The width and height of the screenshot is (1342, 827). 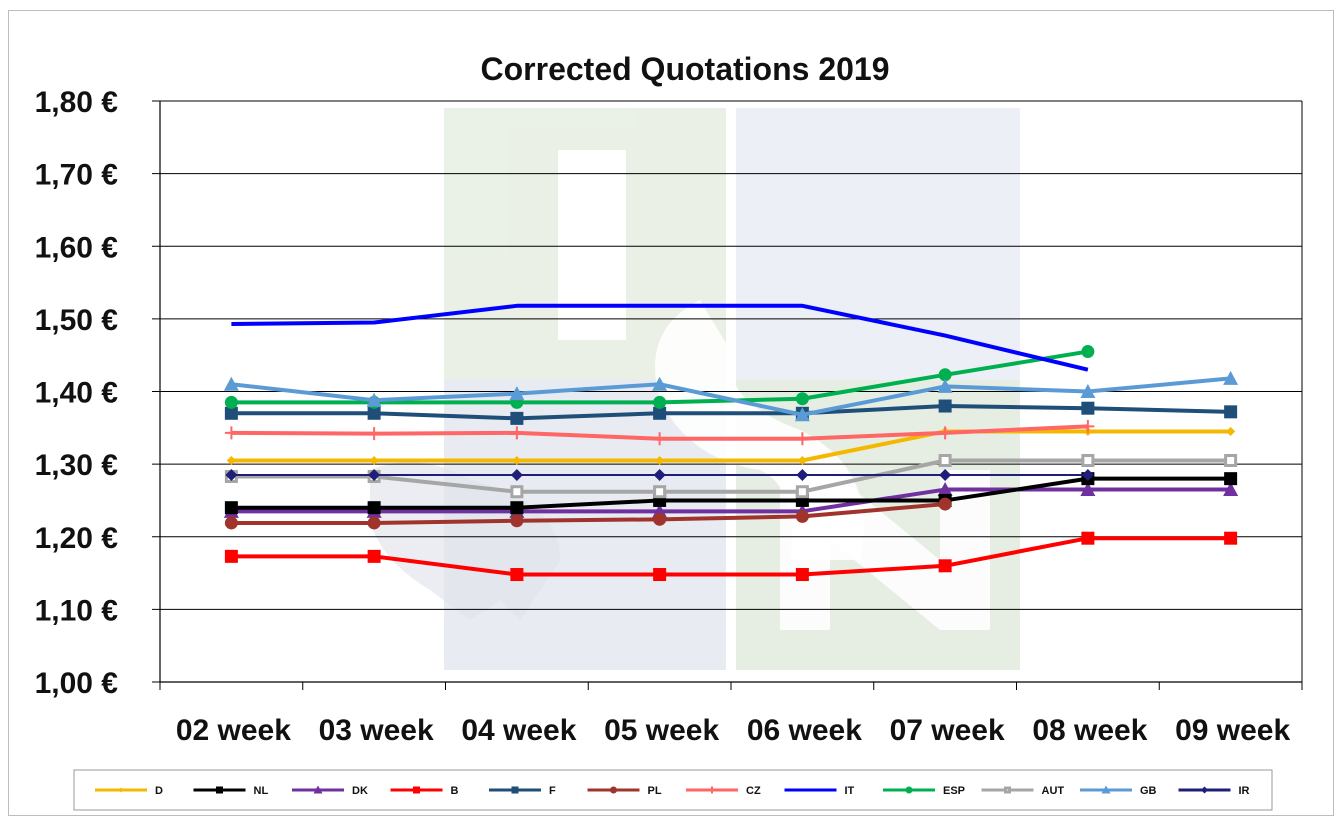 What do you see at coordinates (850, 791) in the screenshot?
I see `legend-label: IT` at bounding box center [850, 791].